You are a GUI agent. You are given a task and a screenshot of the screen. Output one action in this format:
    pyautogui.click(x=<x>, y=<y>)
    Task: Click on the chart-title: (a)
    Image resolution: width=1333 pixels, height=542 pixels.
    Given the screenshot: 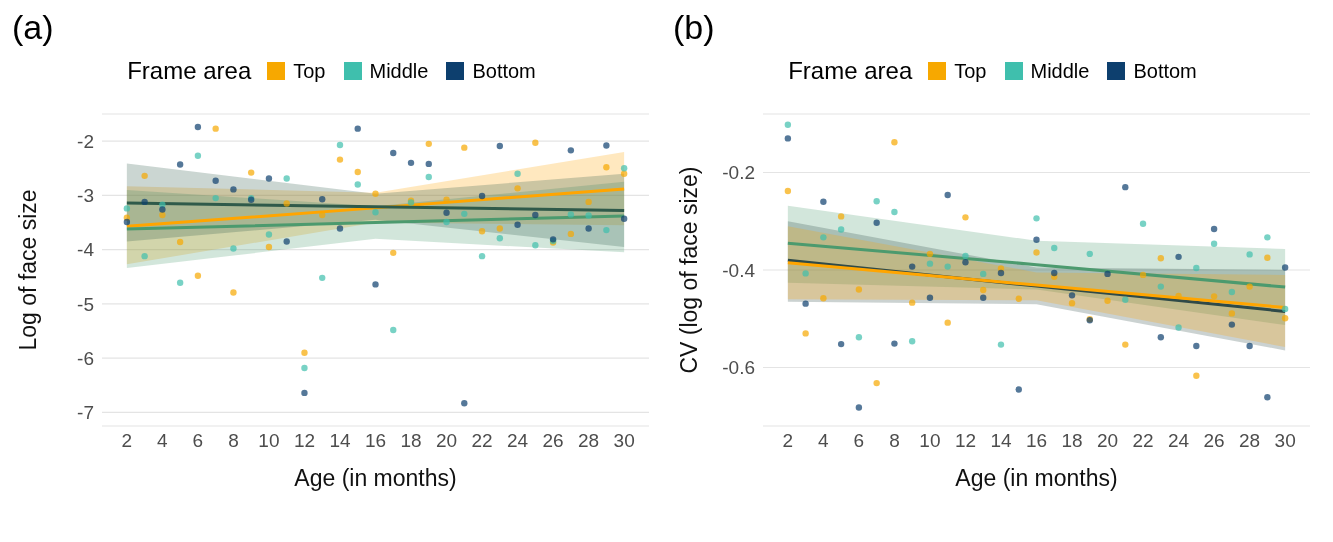 What is the action you would take?
    pyautogui.click(x=33, y=28)
    